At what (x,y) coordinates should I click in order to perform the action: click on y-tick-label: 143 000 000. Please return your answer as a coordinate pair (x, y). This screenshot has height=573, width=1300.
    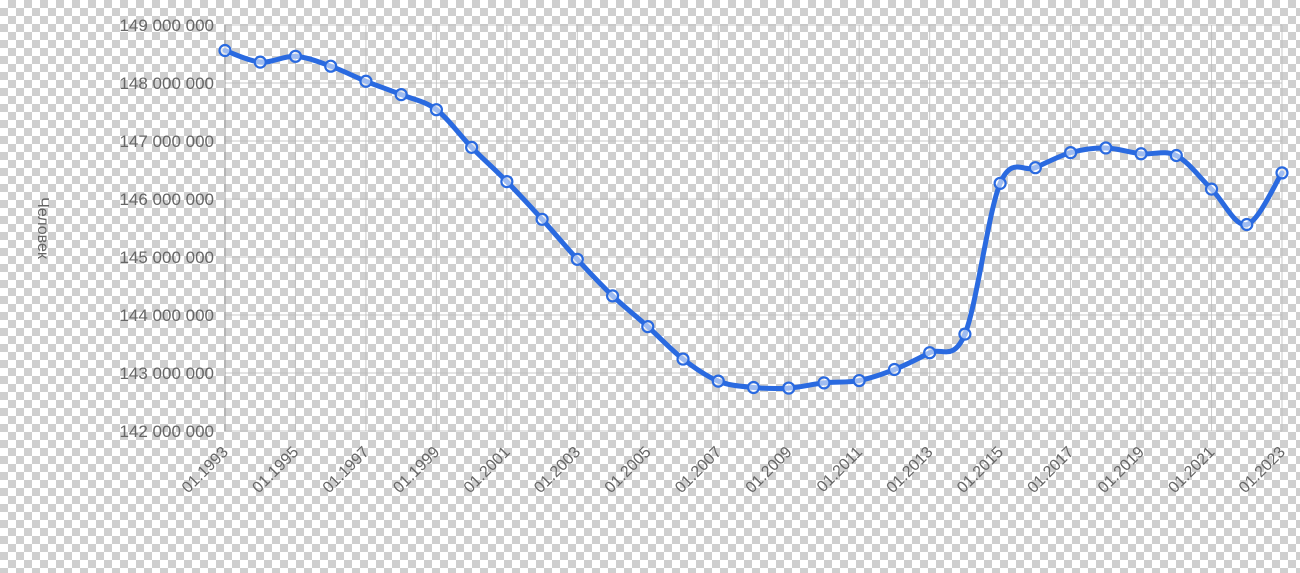
    Looking at the image, I should click on (166, 373).